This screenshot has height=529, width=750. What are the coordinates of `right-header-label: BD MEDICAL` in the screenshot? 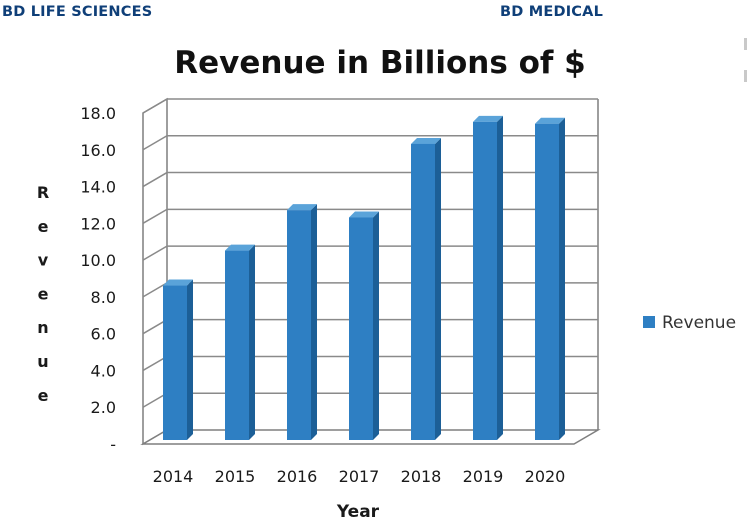 It's located at (552, 12).